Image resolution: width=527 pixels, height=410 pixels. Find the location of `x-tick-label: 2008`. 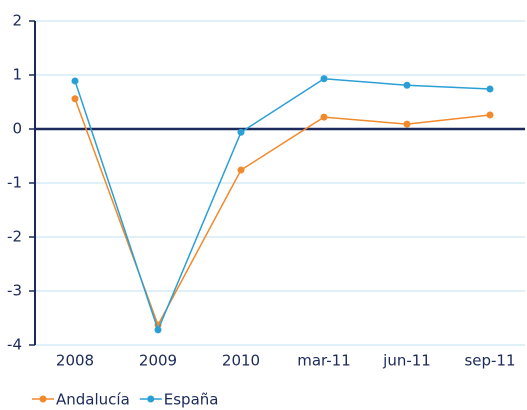

x-tick-label: 2008 is located at coordinates (75, 361).